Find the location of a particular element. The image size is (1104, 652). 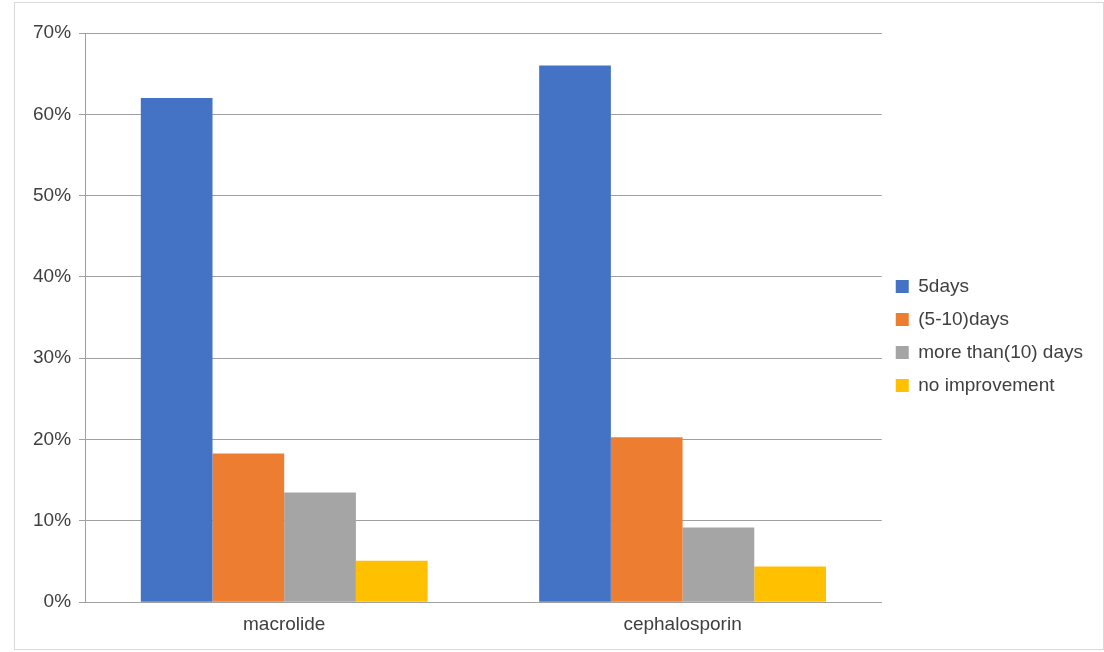

y-tick-label: 20% is located at coordinates (52, 438).